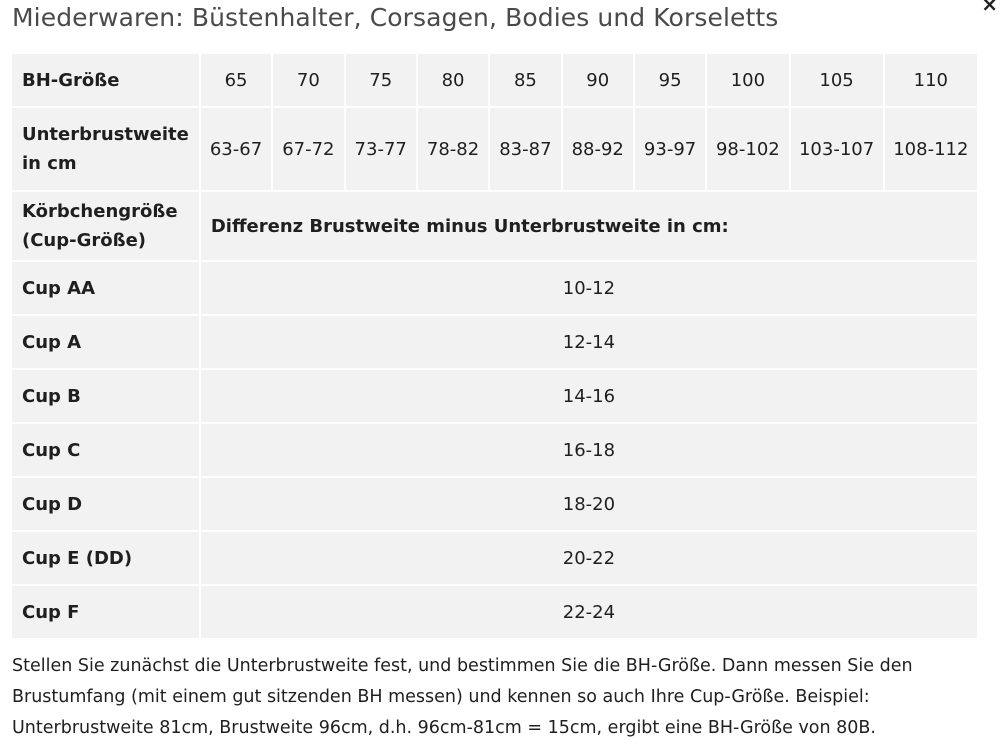 Image resolution: width=1000 pixels, height=745 pixels. I want to click on cup-row: Cup D 18-20, so click(494, 504).